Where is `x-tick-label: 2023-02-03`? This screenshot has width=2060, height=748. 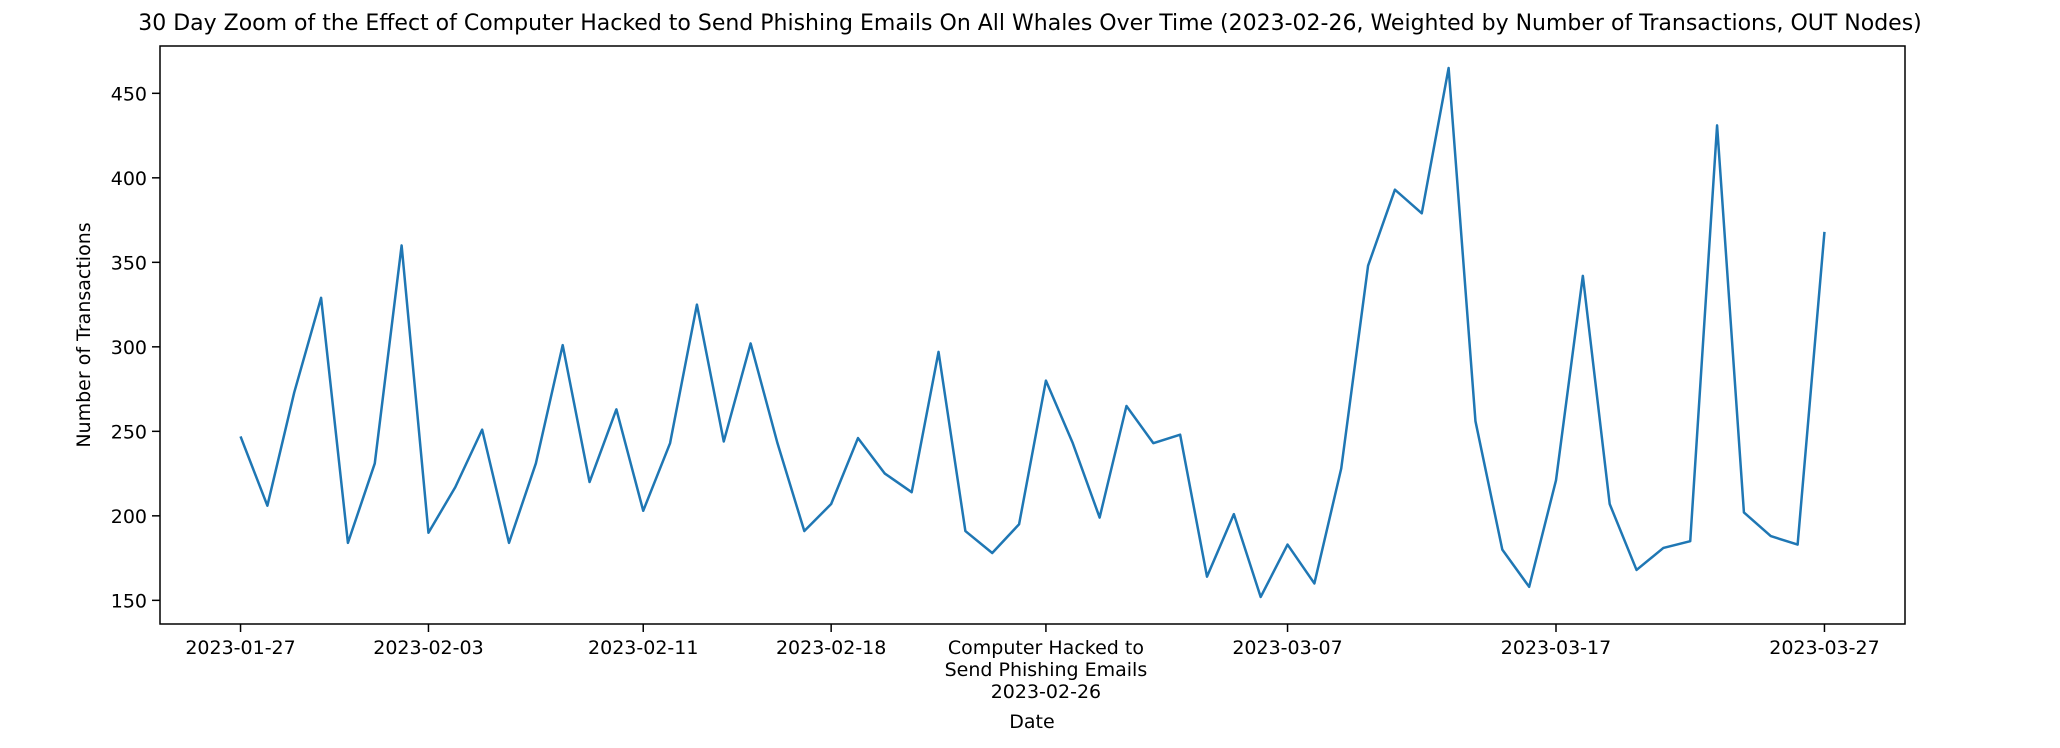 x-tick-label: 2023-02-03 is located at coordinates (428, 648).